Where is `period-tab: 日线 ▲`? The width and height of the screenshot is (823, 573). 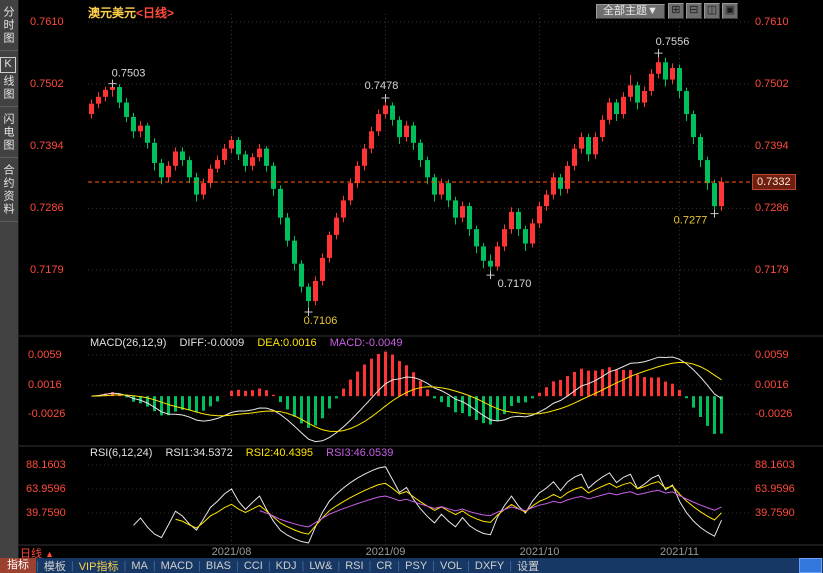
period-tab: 日线 ▲ is located at coordinates (37, 553).